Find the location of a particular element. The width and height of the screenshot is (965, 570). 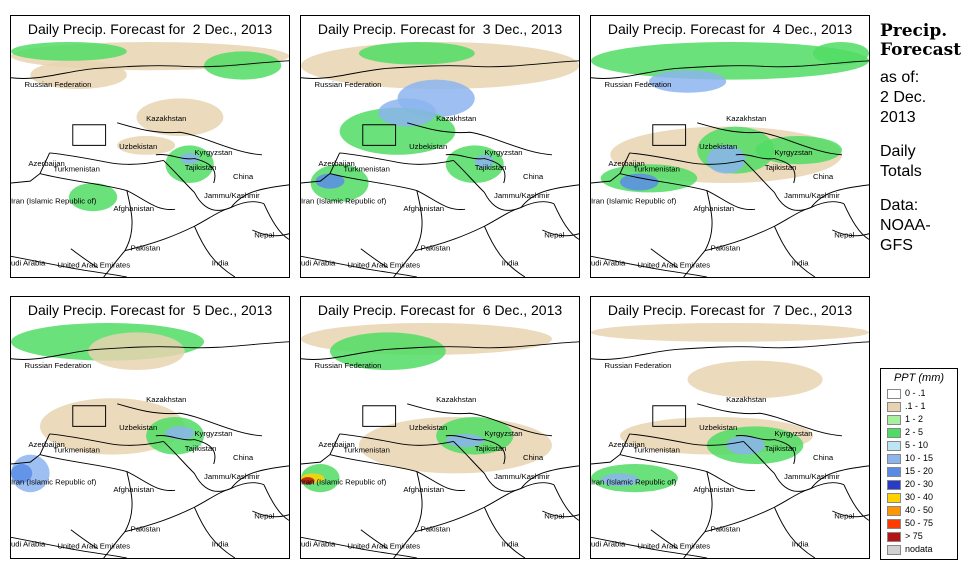

panel-title: Daily Precip. Forecast for 5 Dec., 2013 is located at coordinates (150, 310).